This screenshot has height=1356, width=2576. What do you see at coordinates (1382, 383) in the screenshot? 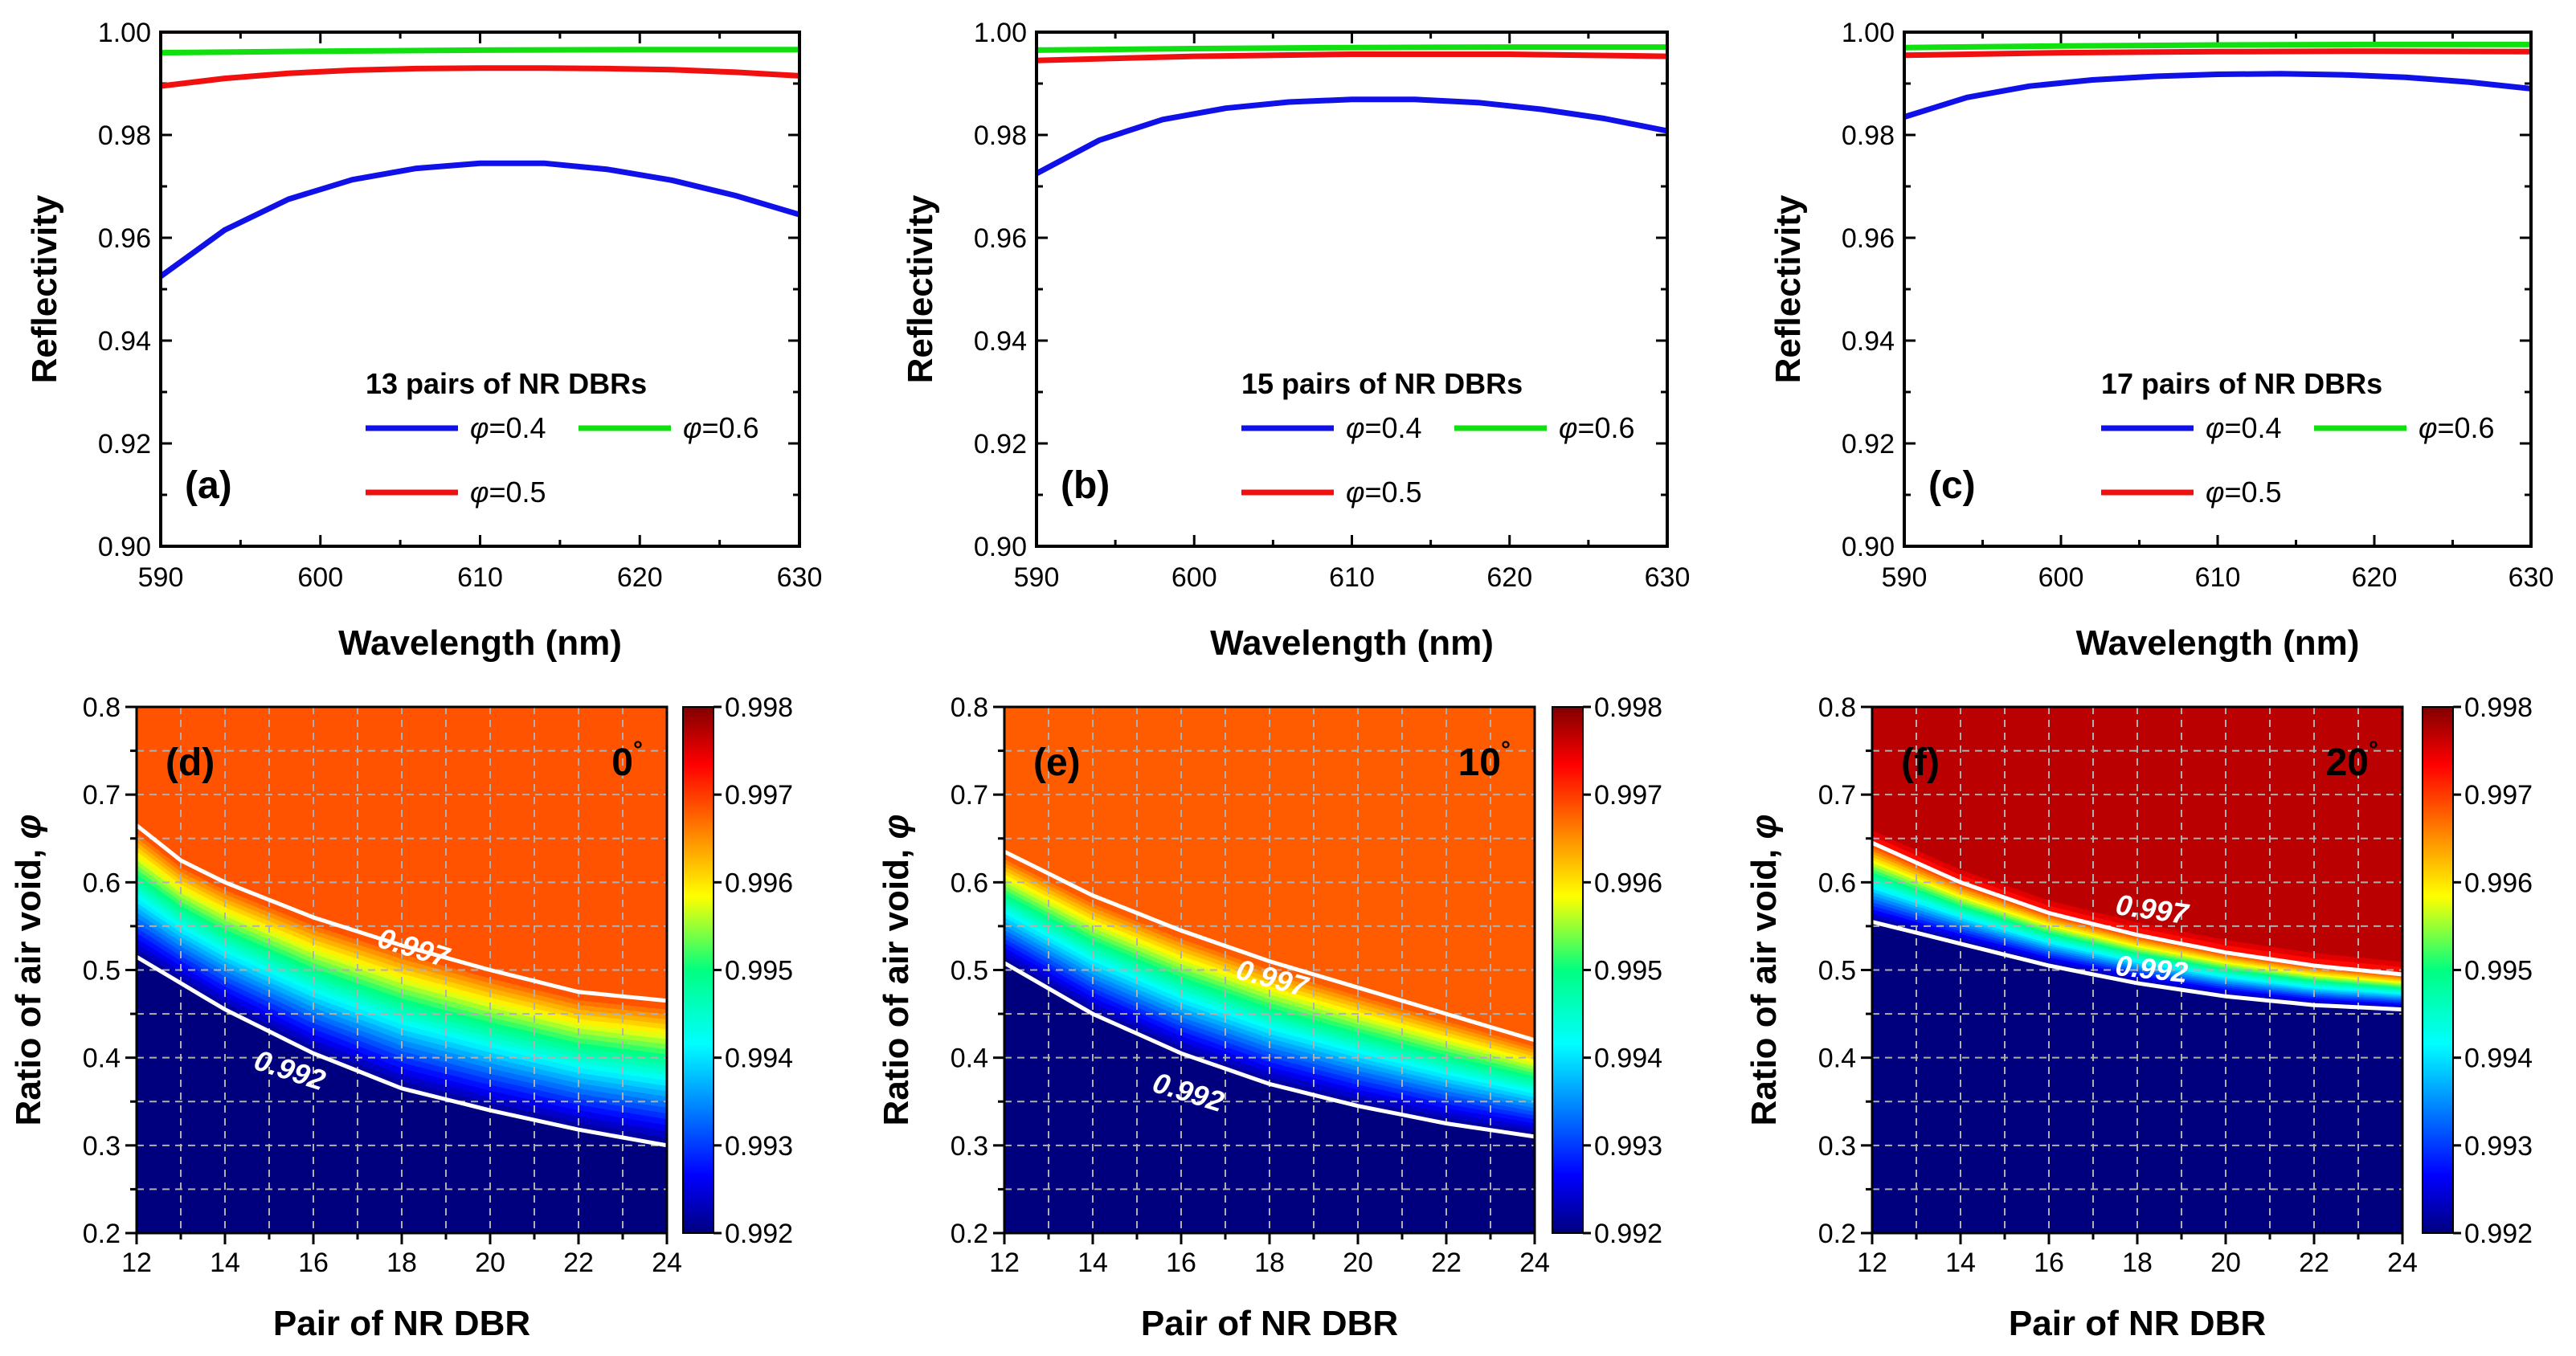
I see `legend-title: 15 pairs of NR DBRs` at bounding box center [1382, 383].